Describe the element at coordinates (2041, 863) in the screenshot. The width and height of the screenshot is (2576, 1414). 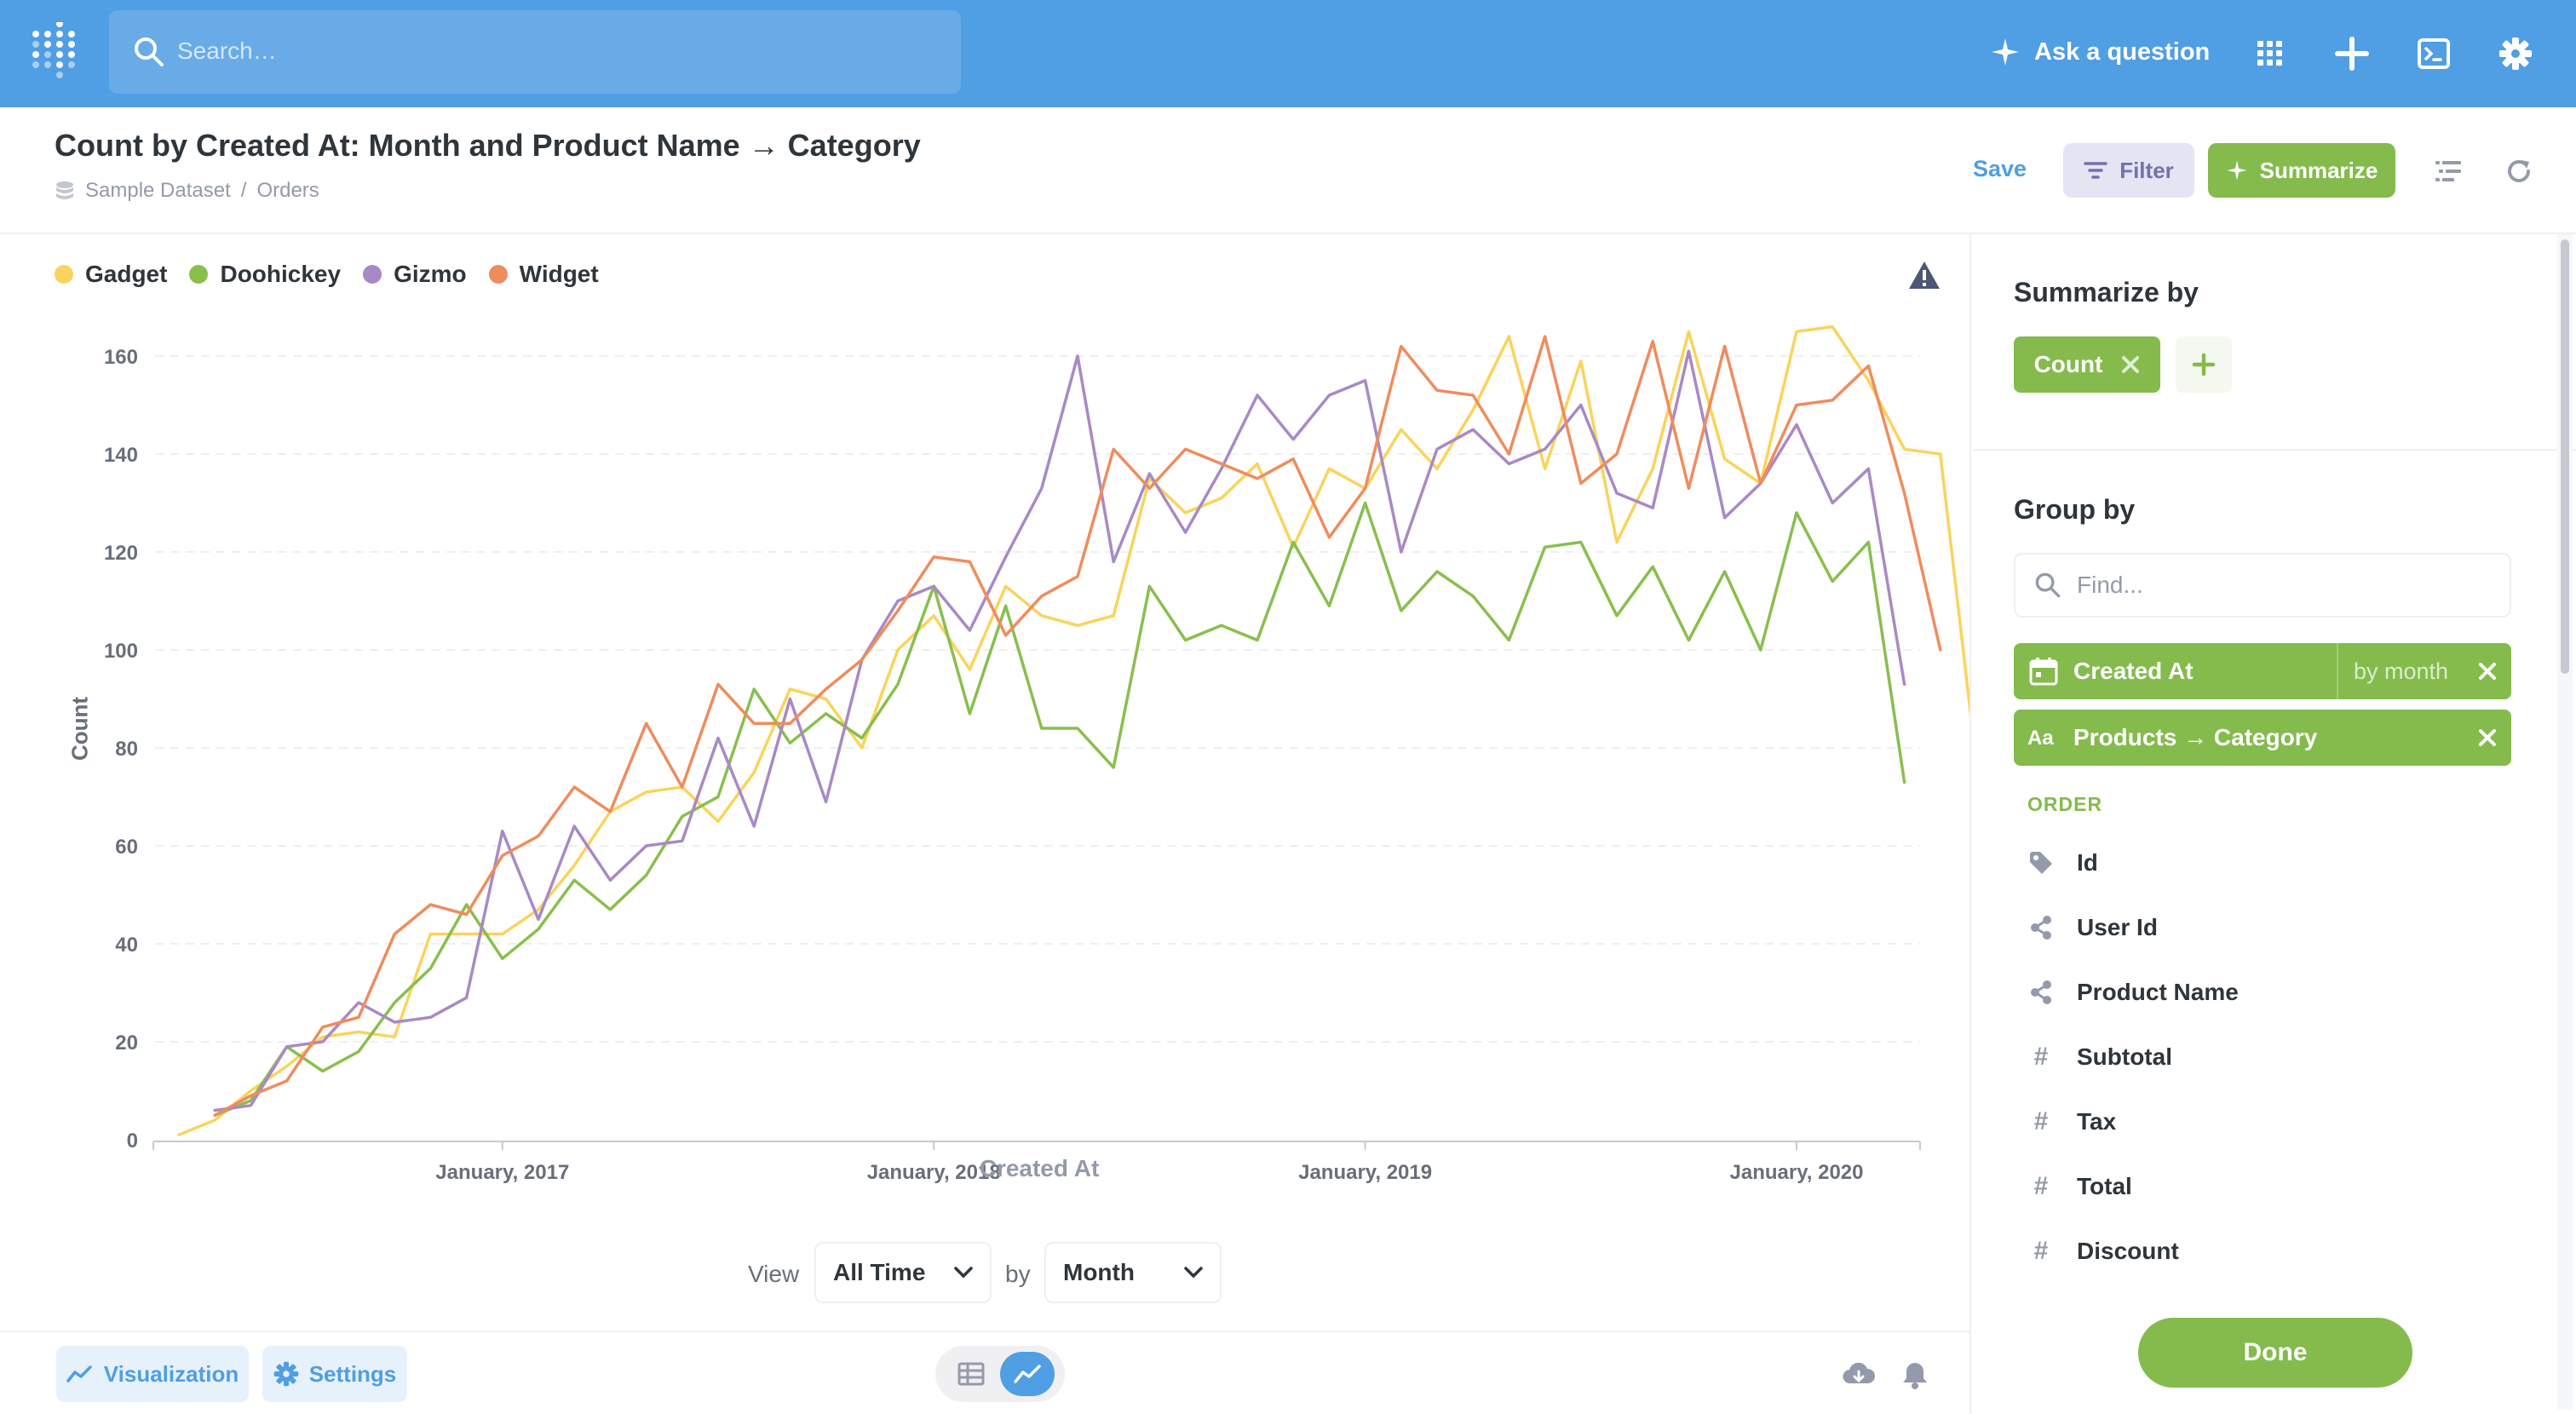
I see `tag-icon` at that location.